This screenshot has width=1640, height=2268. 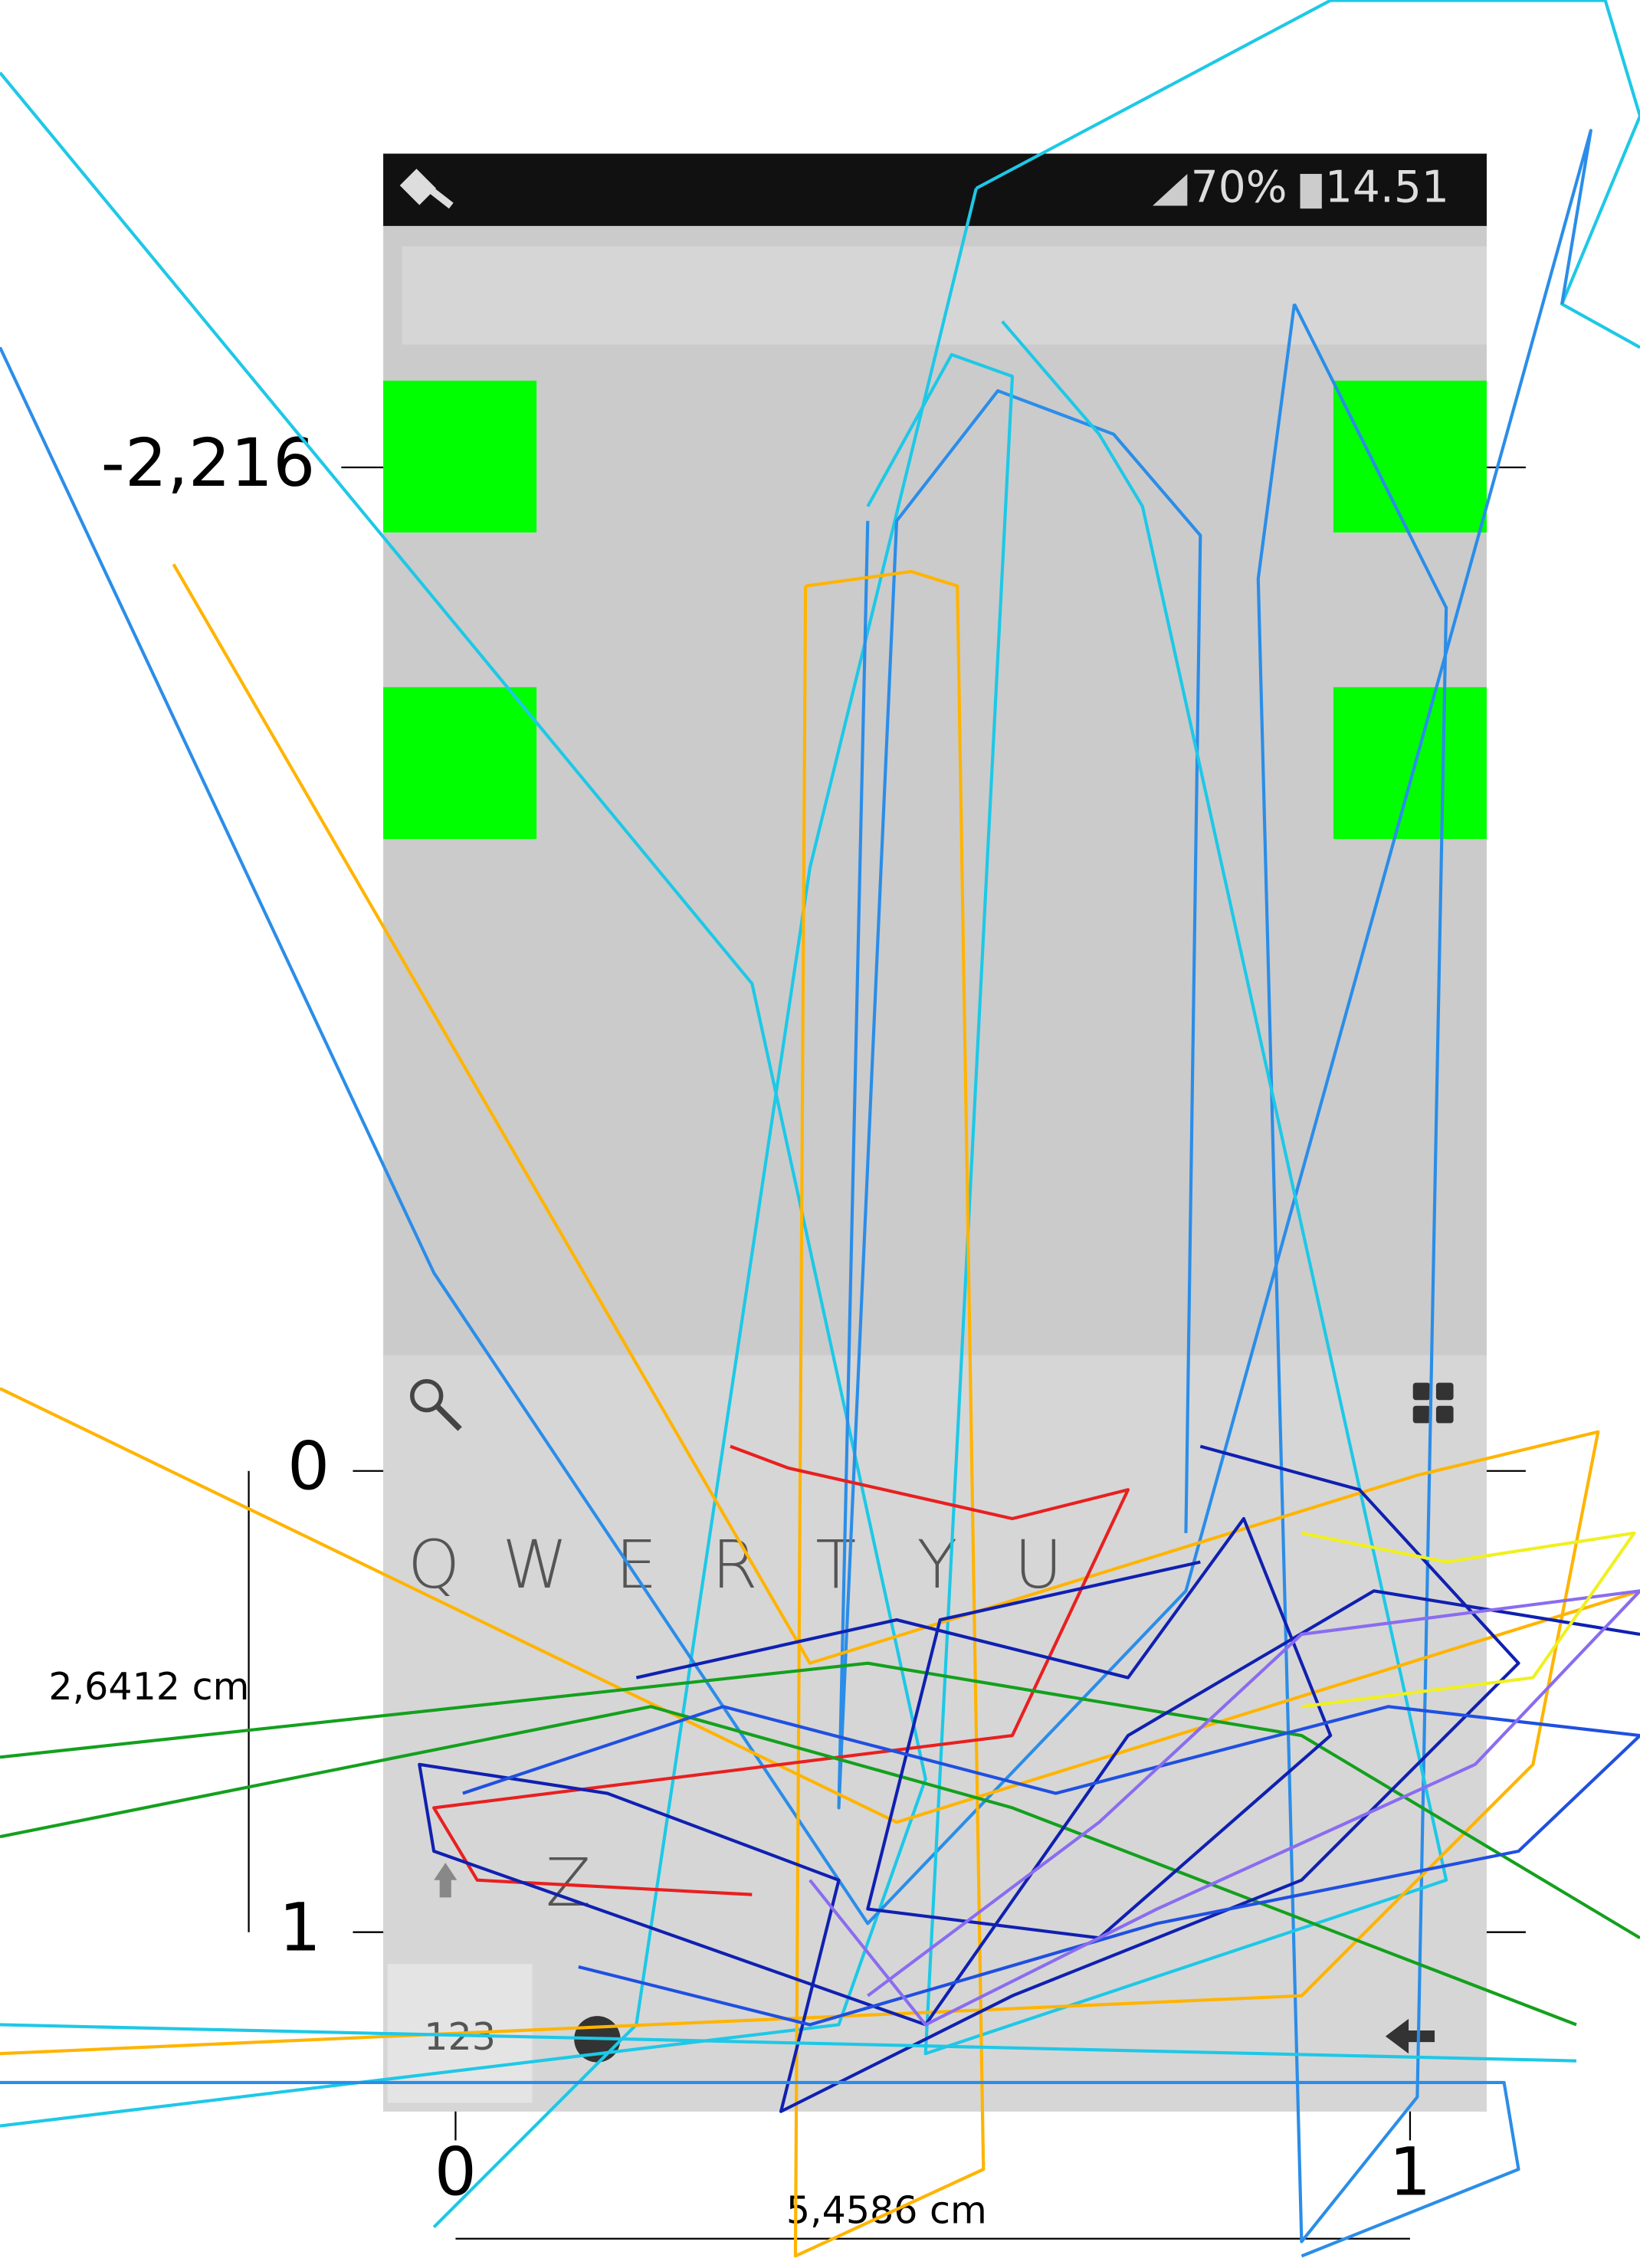 What do you see at coordinates (1239, 187) in the screenshot?
I see `battery-text: 70%` at bounding box center [1239, 187].